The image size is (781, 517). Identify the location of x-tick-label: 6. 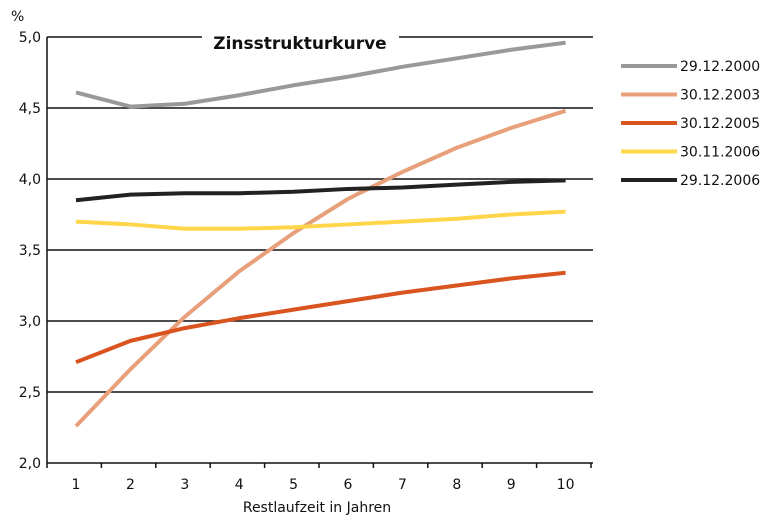
(348, 485).